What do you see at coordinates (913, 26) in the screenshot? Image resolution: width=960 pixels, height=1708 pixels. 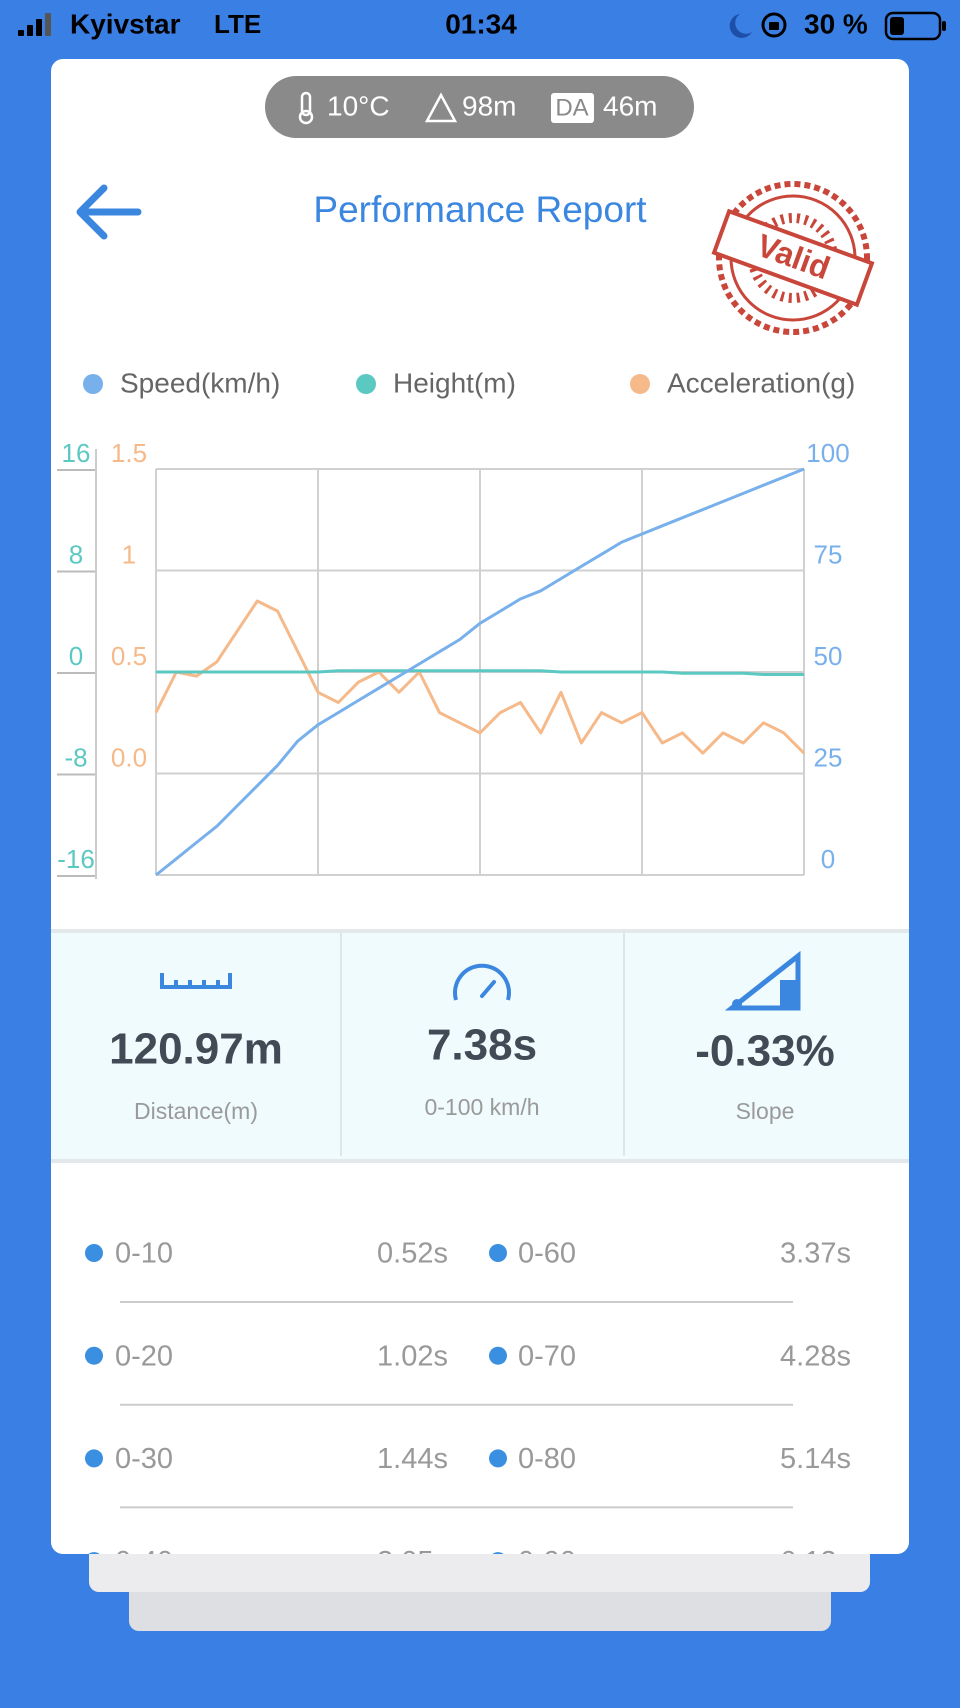 I see `battery-icon` at bounding box center [913, 26].